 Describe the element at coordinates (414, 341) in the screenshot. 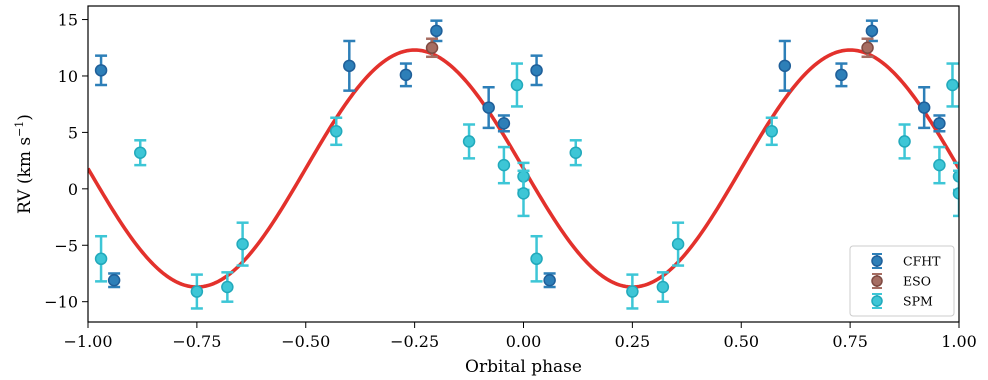

I see `x-tick-label: −0.25` at that location.